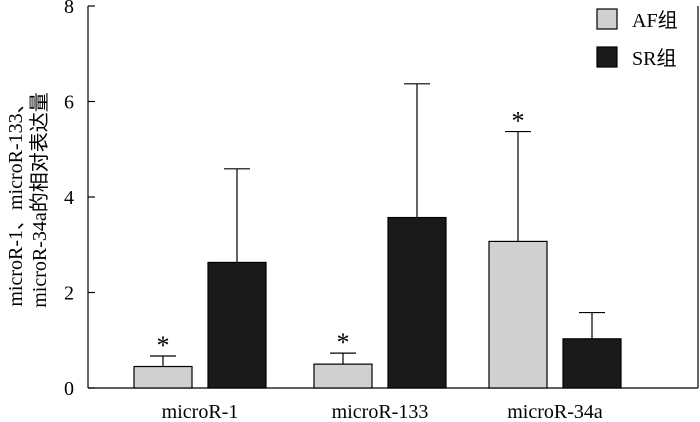 Image resolution: width=700 pixels, height=422 pixels. I want to click on legend-label: SR组, so click(654, 58).